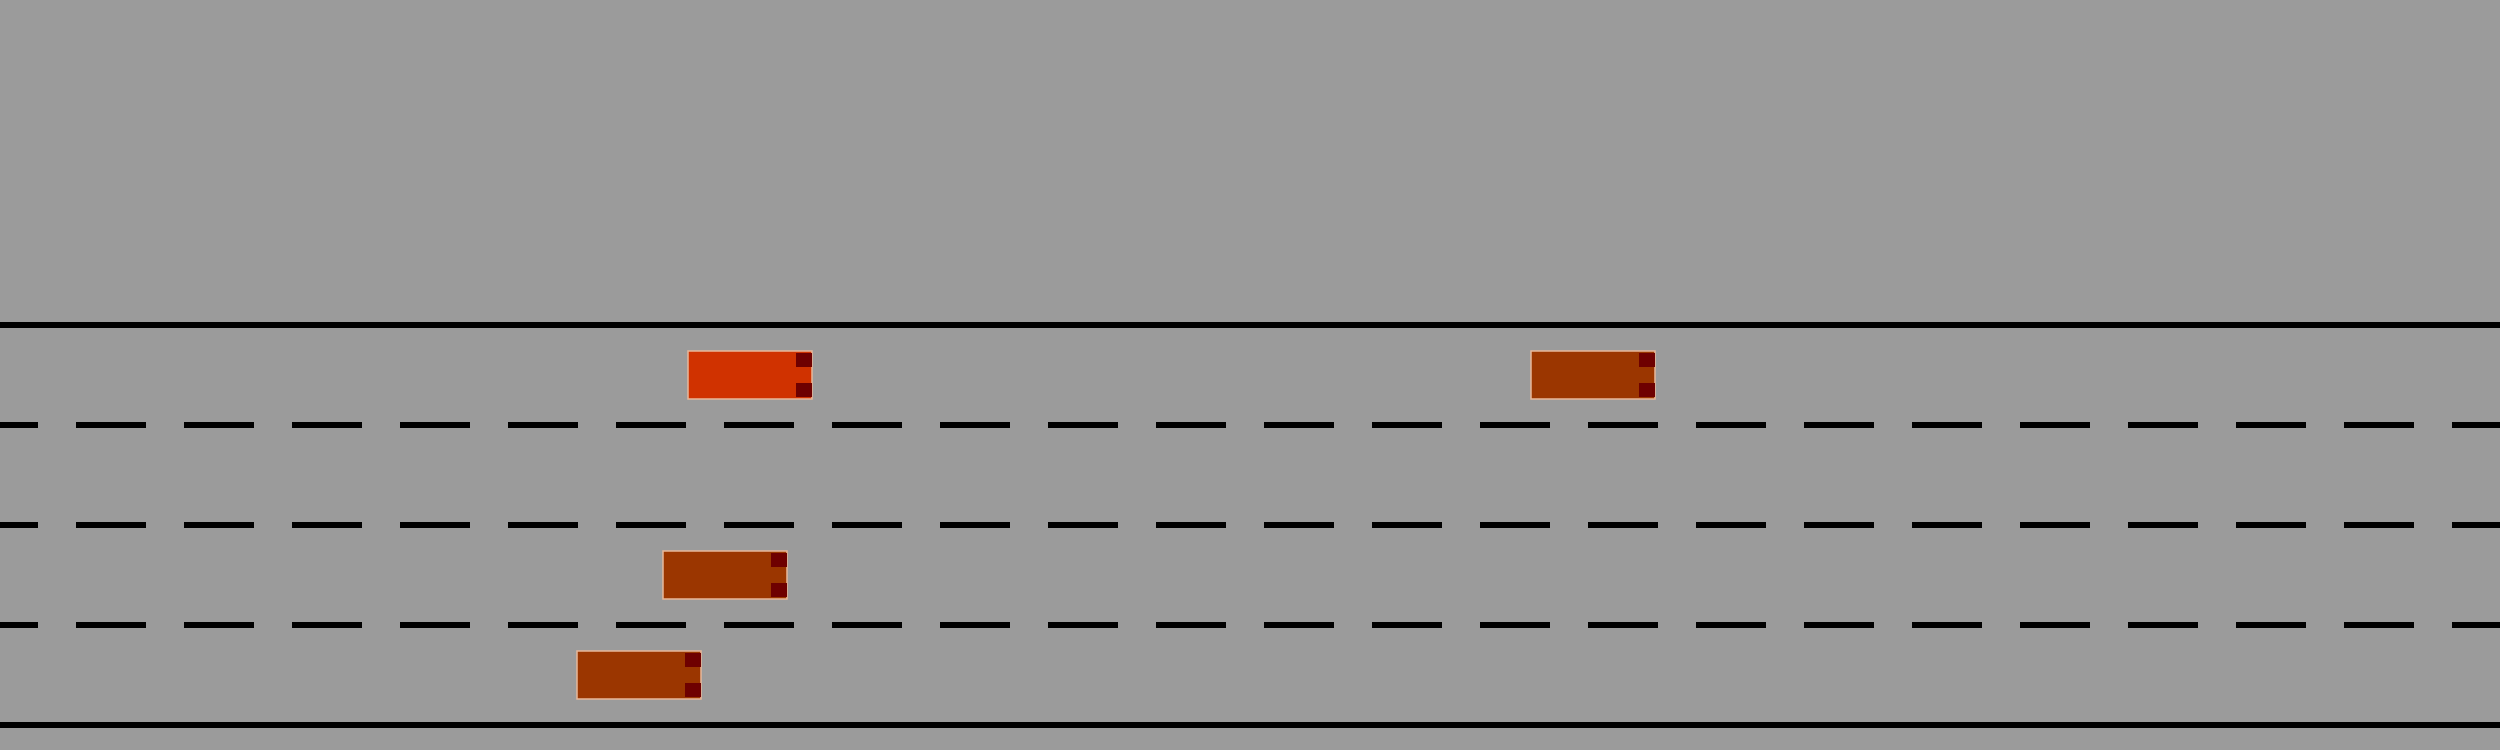 The width and height of the screenshot is (2500, 750). I want to click on player-car, so click(750, 375).